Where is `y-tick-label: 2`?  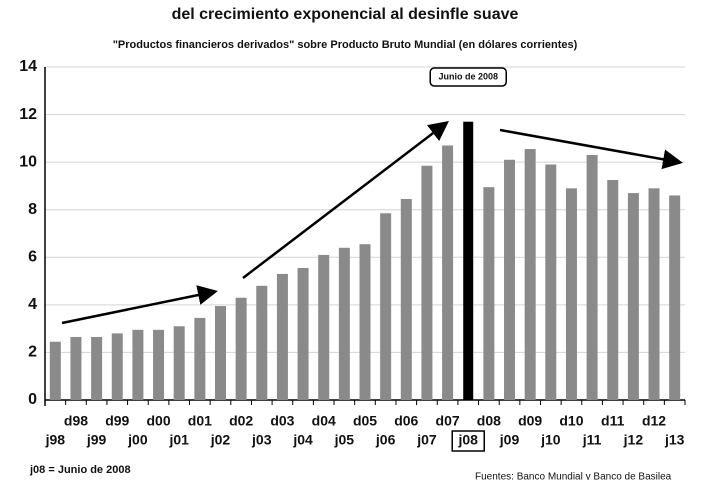 y-tick-label: 2 is located at coordinates (32, 352).